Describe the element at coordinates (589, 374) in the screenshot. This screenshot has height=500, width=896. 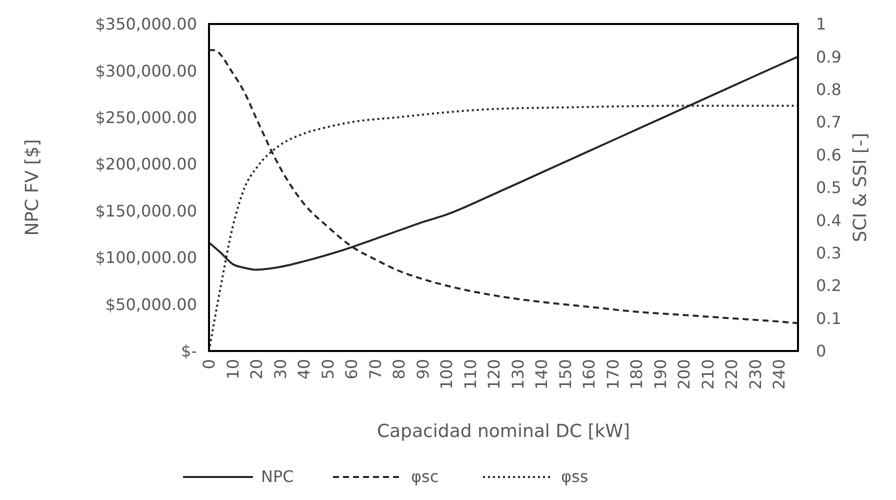
I see `x-tick-label: 160` at that location.